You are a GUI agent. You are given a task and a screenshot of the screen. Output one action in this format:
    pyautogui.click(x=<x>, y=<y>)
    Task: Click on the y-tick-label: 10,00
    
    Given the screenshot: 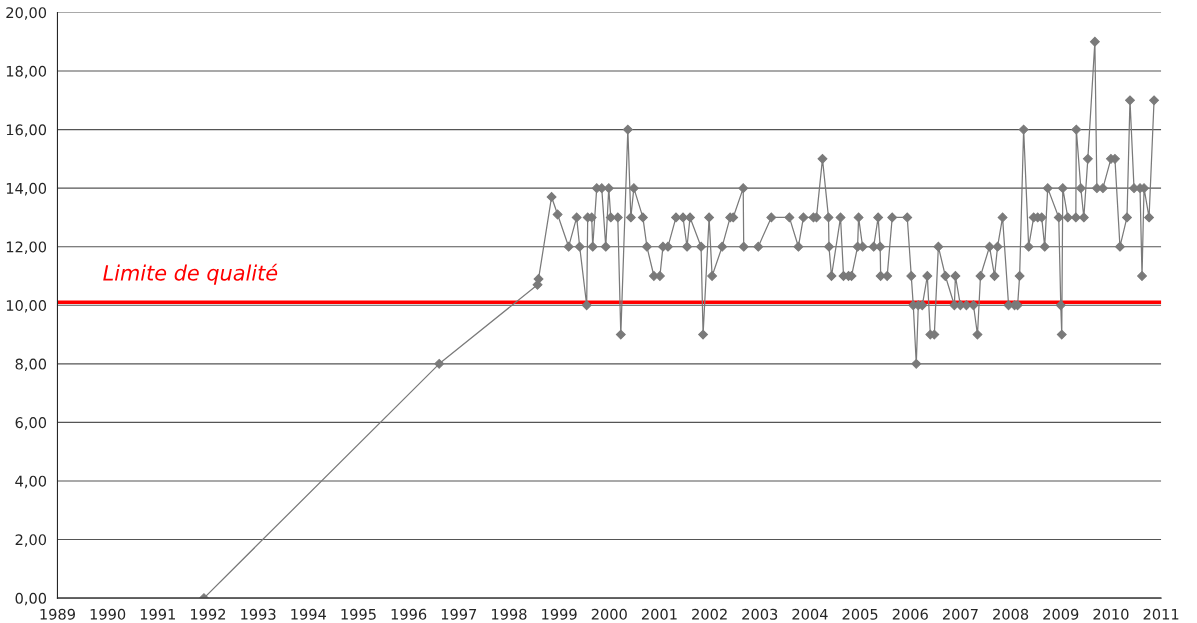 What is the action you would take?
    pyautogui.click(x=26, y=306)
    